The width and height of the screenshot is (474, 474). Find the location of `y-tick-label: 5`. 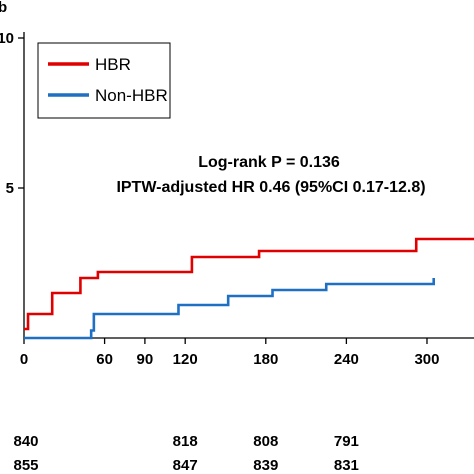

y-tick-label: 5 is located at coordinates (10, 188).